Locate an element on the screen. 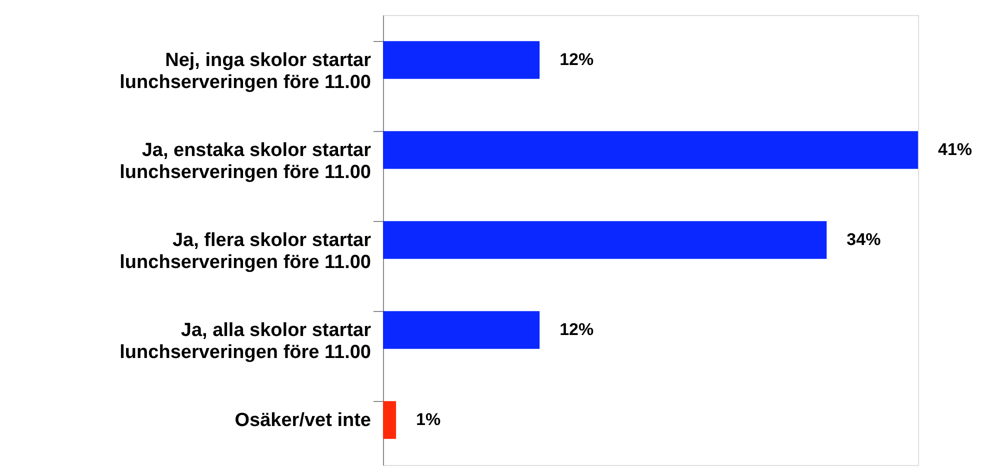 The image size is (986, 467). data-label: 34% is located at coordinates (863, 239).